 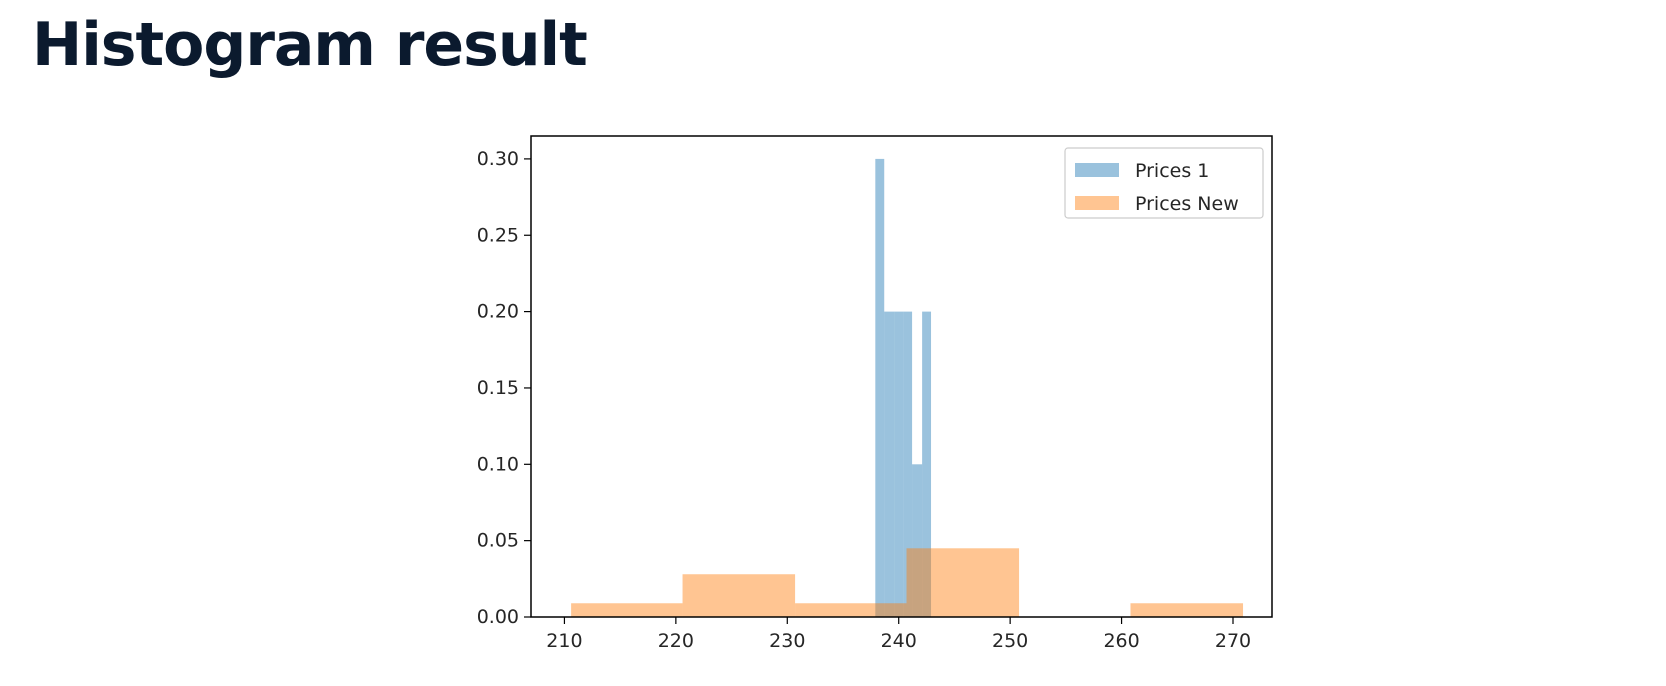 I want to click on y-tick-label: 0.20, so click(x=498, y=312).